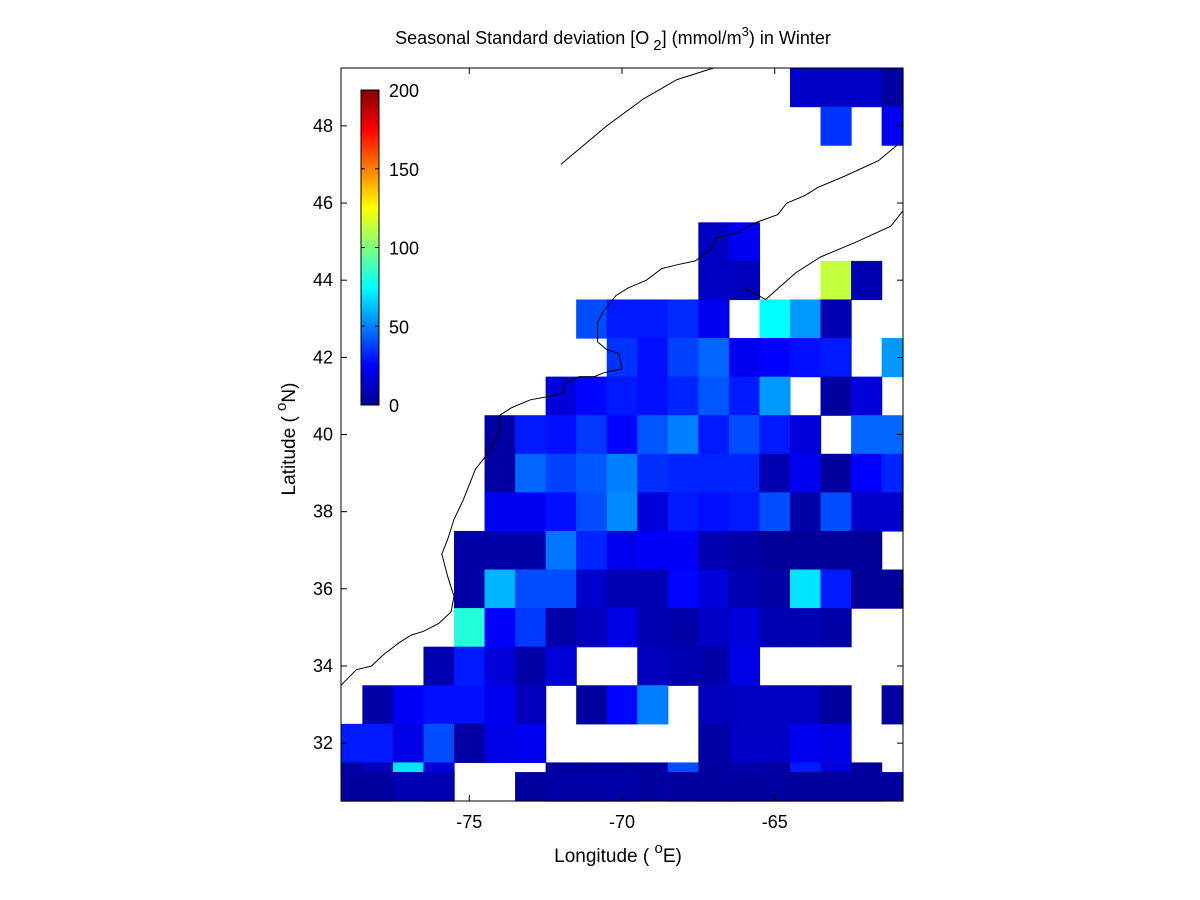  I want to click on chart-title-part: ] (mmol/m, so click(702, 38).